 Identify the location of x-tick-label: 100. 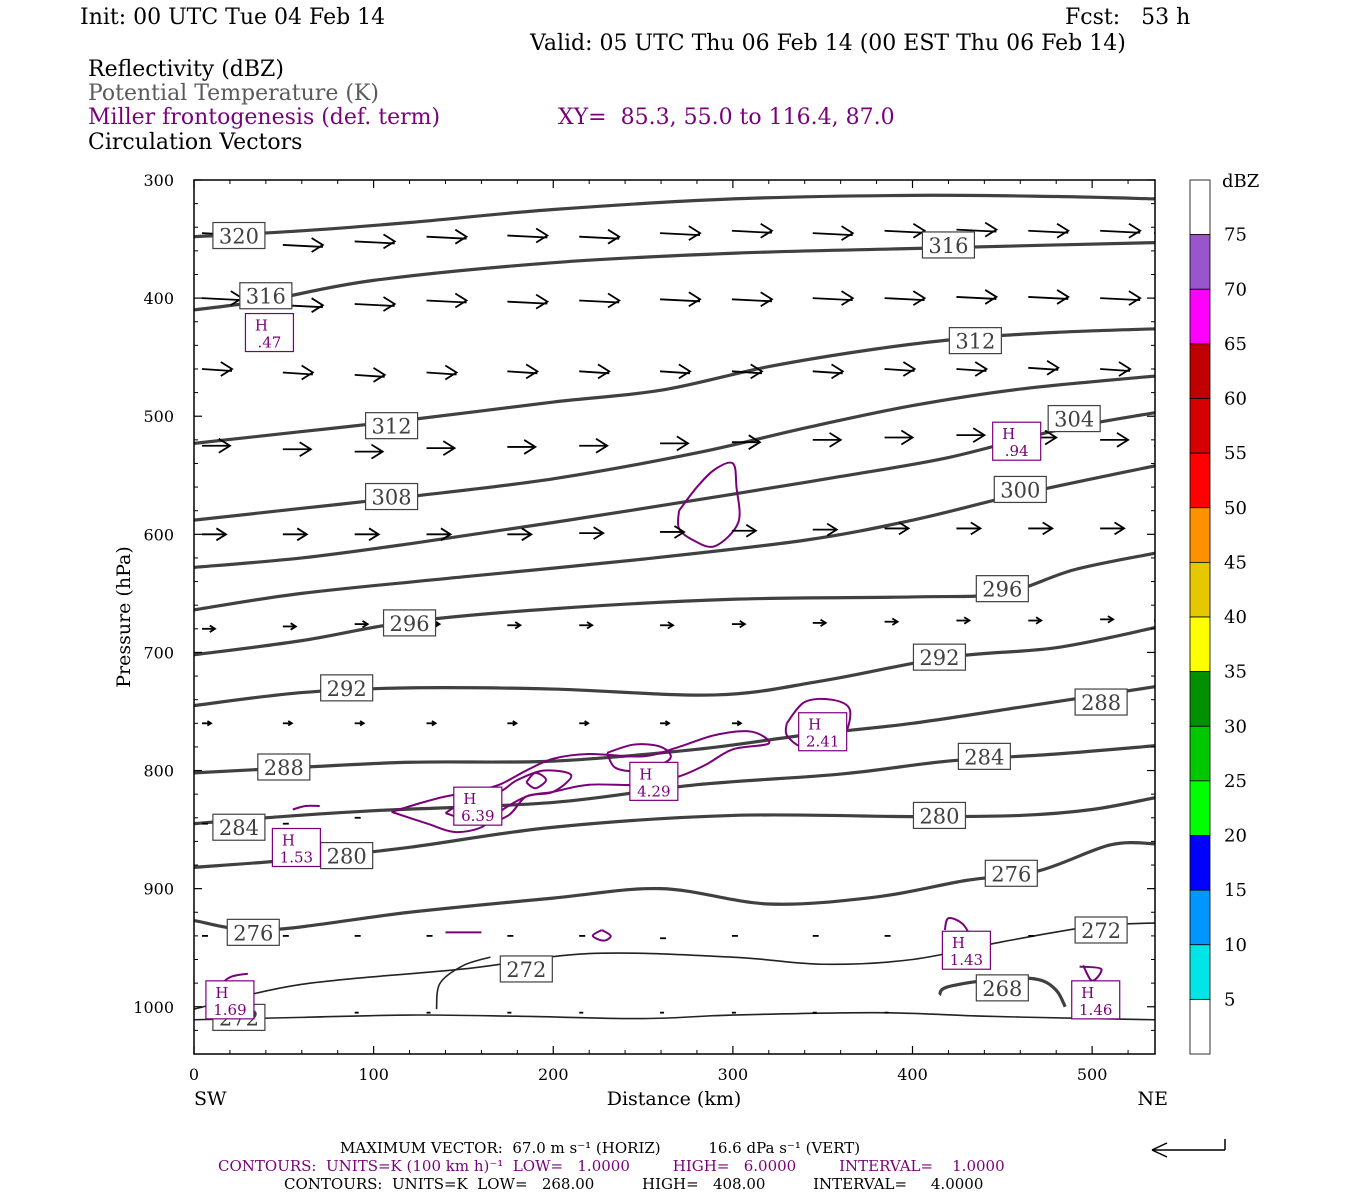
(373, 1074).